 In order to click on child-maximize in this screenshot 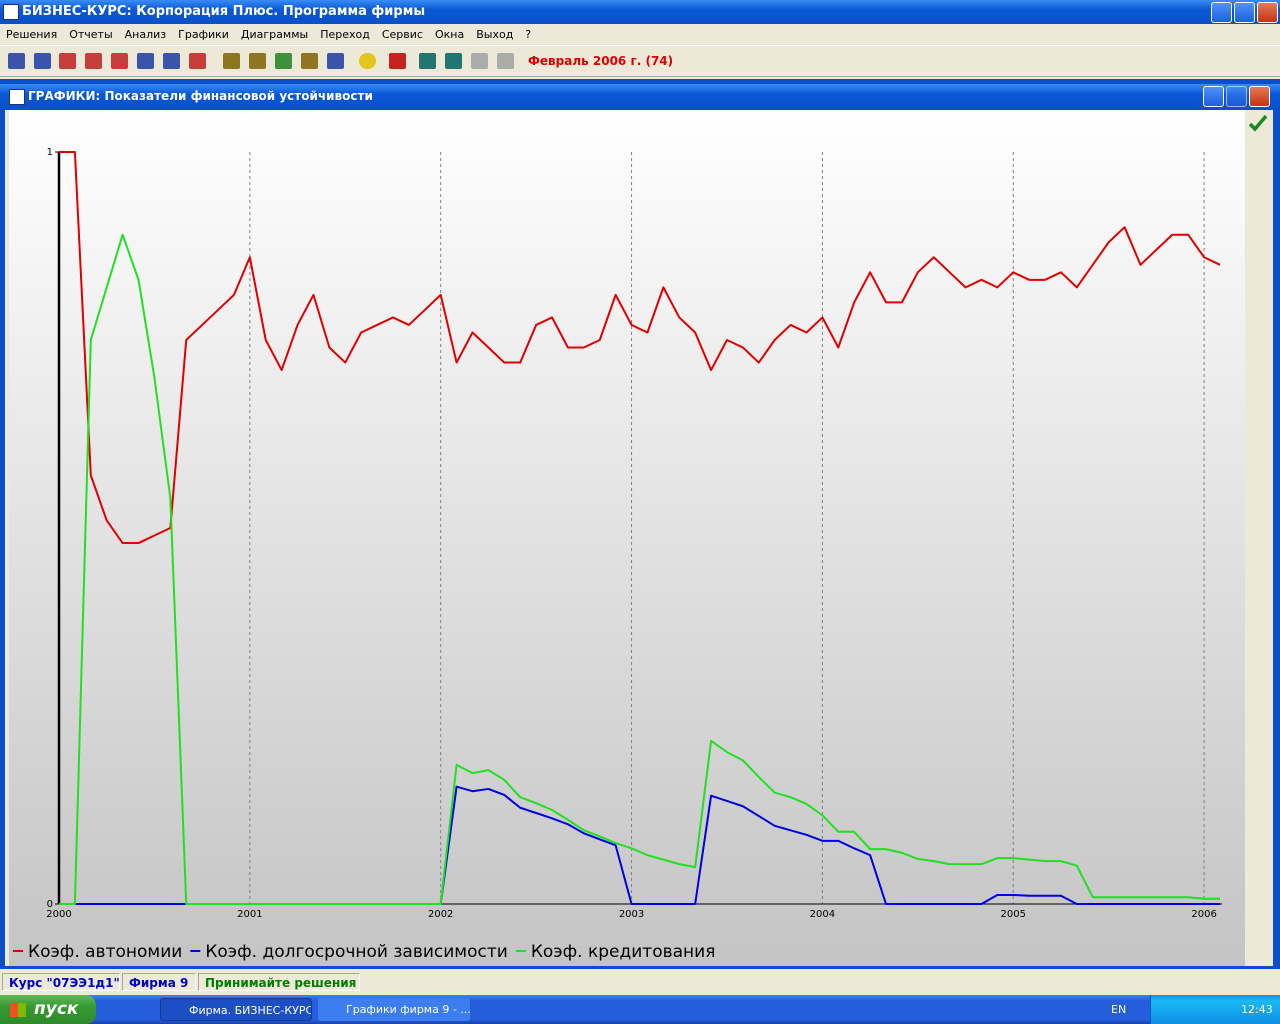, I will do `click(1236, 96)`.